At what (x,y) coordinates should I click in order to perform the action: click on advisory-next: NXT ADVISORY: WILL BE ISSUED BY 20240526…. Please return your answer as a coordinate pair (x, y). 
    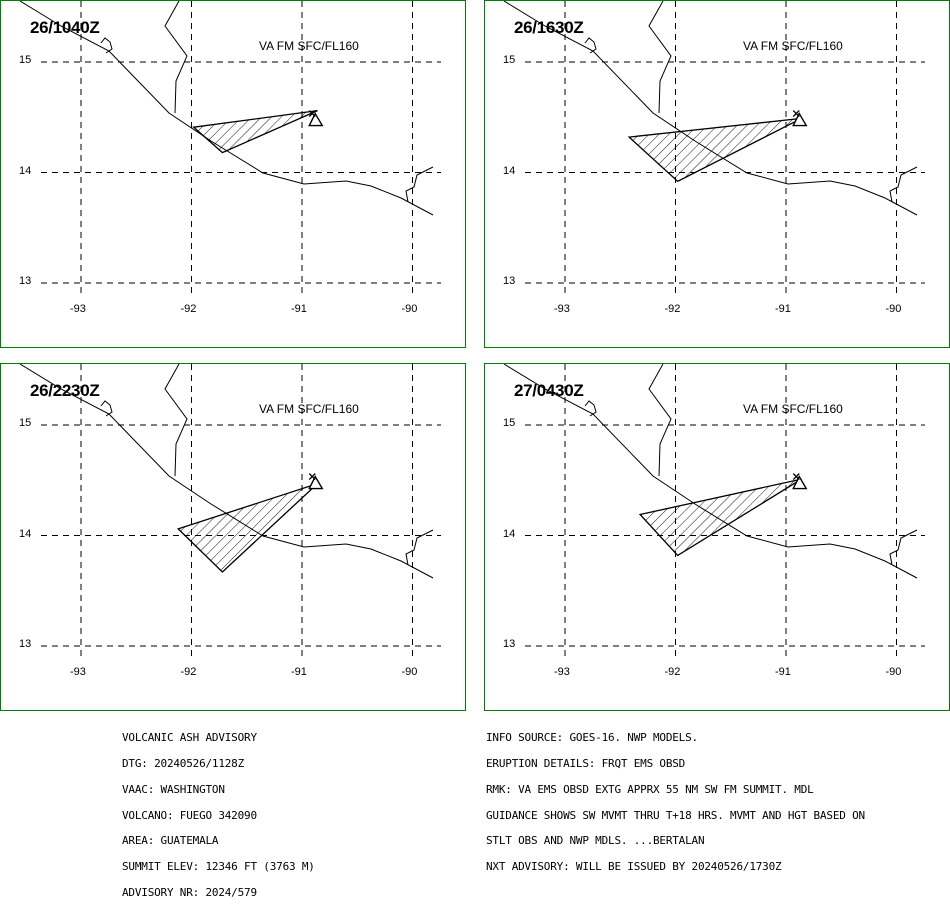
    Looking at the image, I should click on (634, 867).